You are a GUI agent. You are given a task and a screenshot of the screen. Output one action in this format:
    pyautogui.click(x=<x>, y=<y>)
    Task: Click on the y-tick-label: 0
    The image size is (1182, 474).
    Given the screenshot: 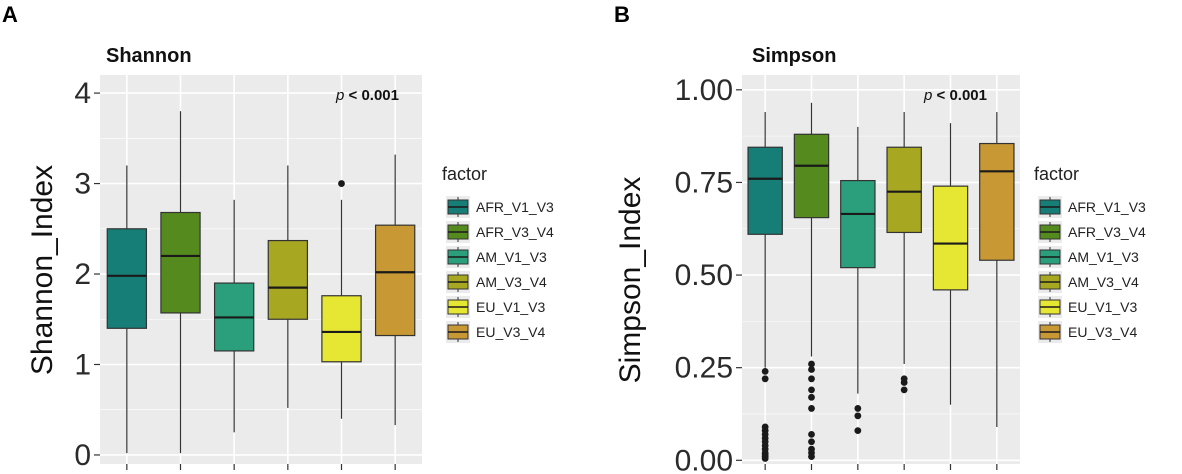 What is the action you would take?
    pyautogui.click(x=82, y=455)
    